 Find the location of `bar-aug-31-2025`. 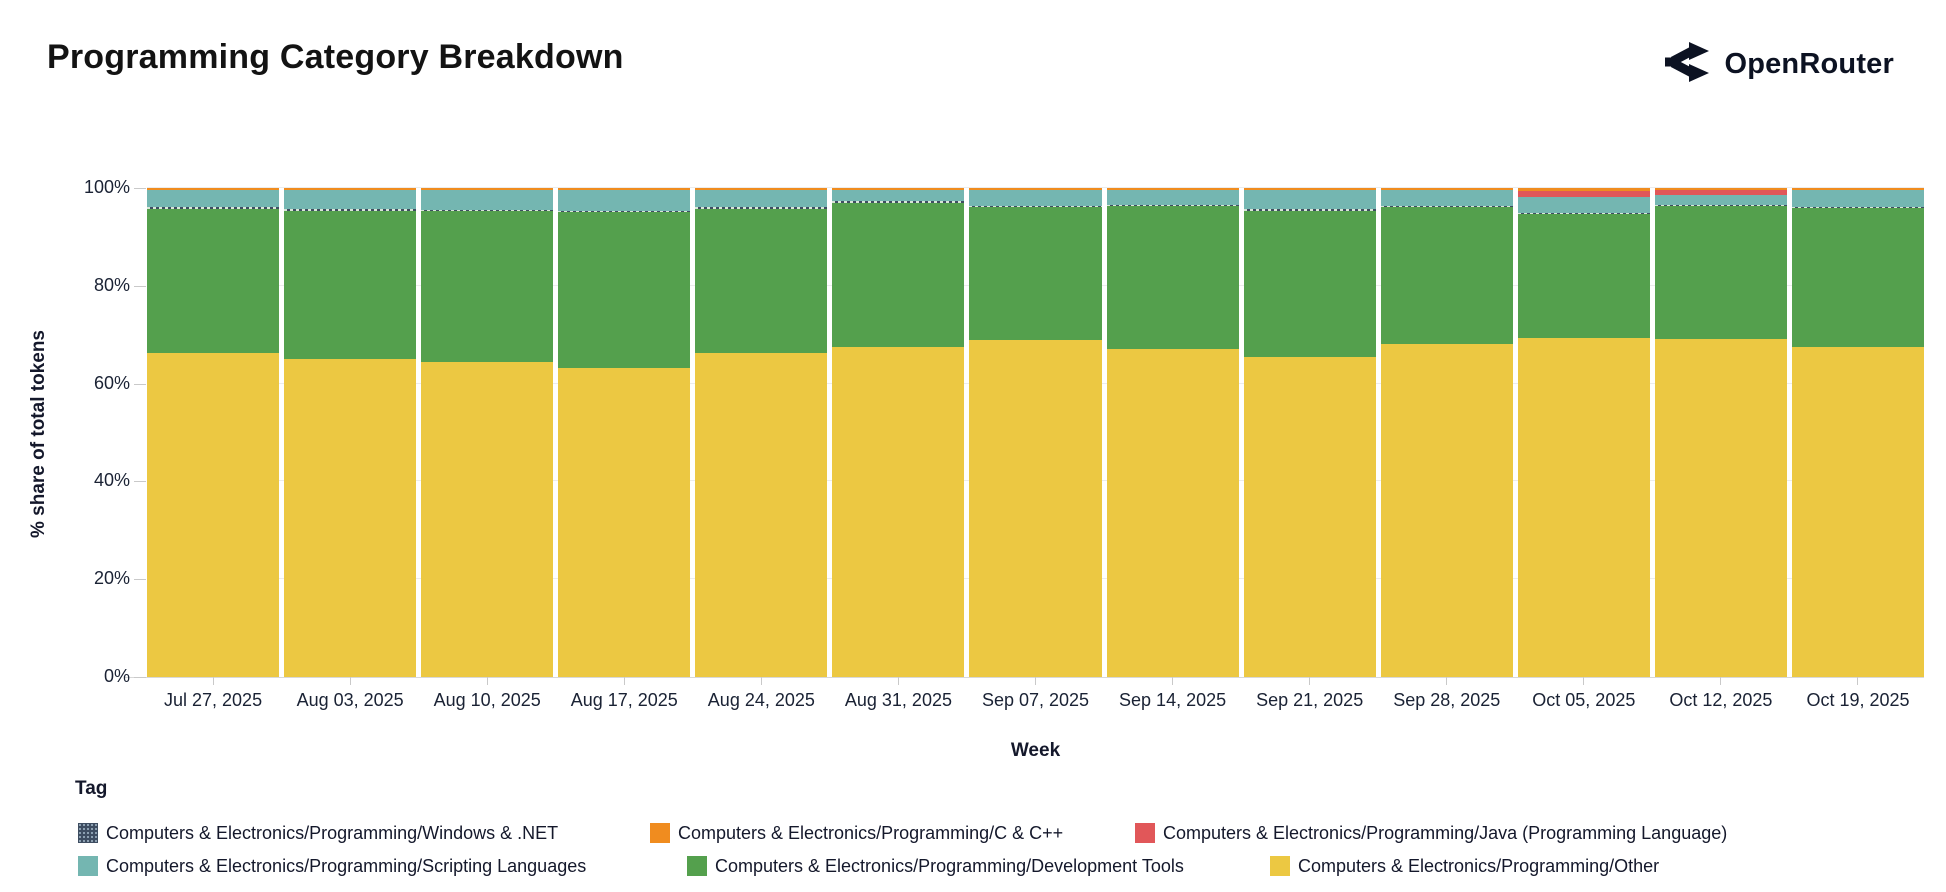

bar-aug-31-2025 is located at coordinates (898, 432).